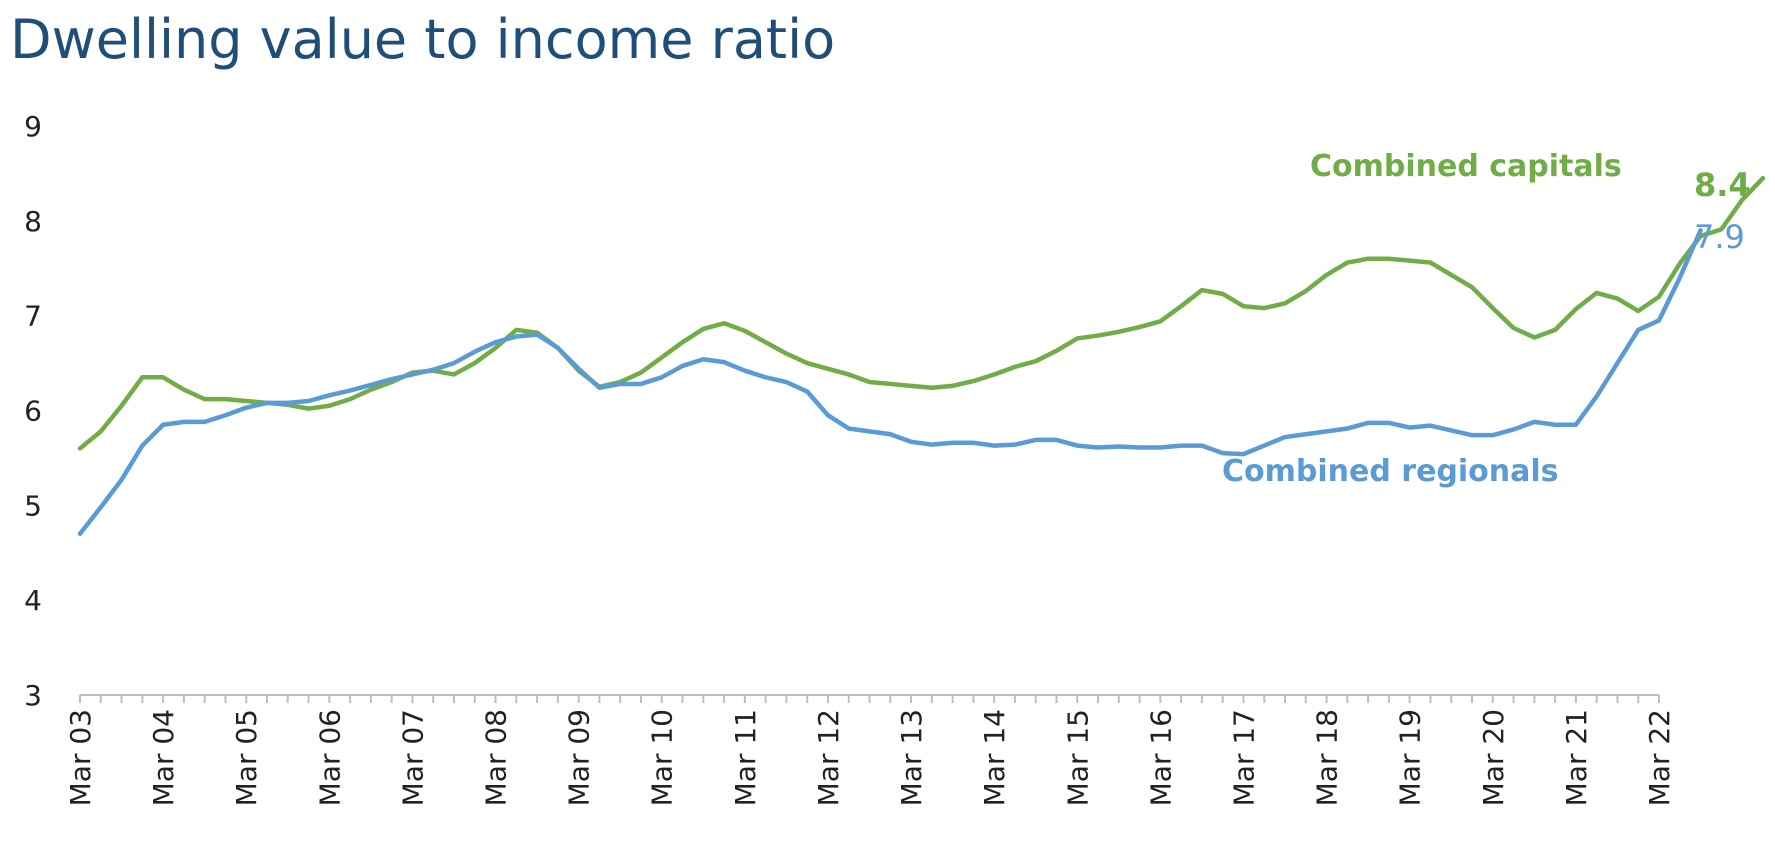  Describe the element at coordinates (412, 757) in the screenshot. I see `x-tick-label-4: Mar 07` at that location.